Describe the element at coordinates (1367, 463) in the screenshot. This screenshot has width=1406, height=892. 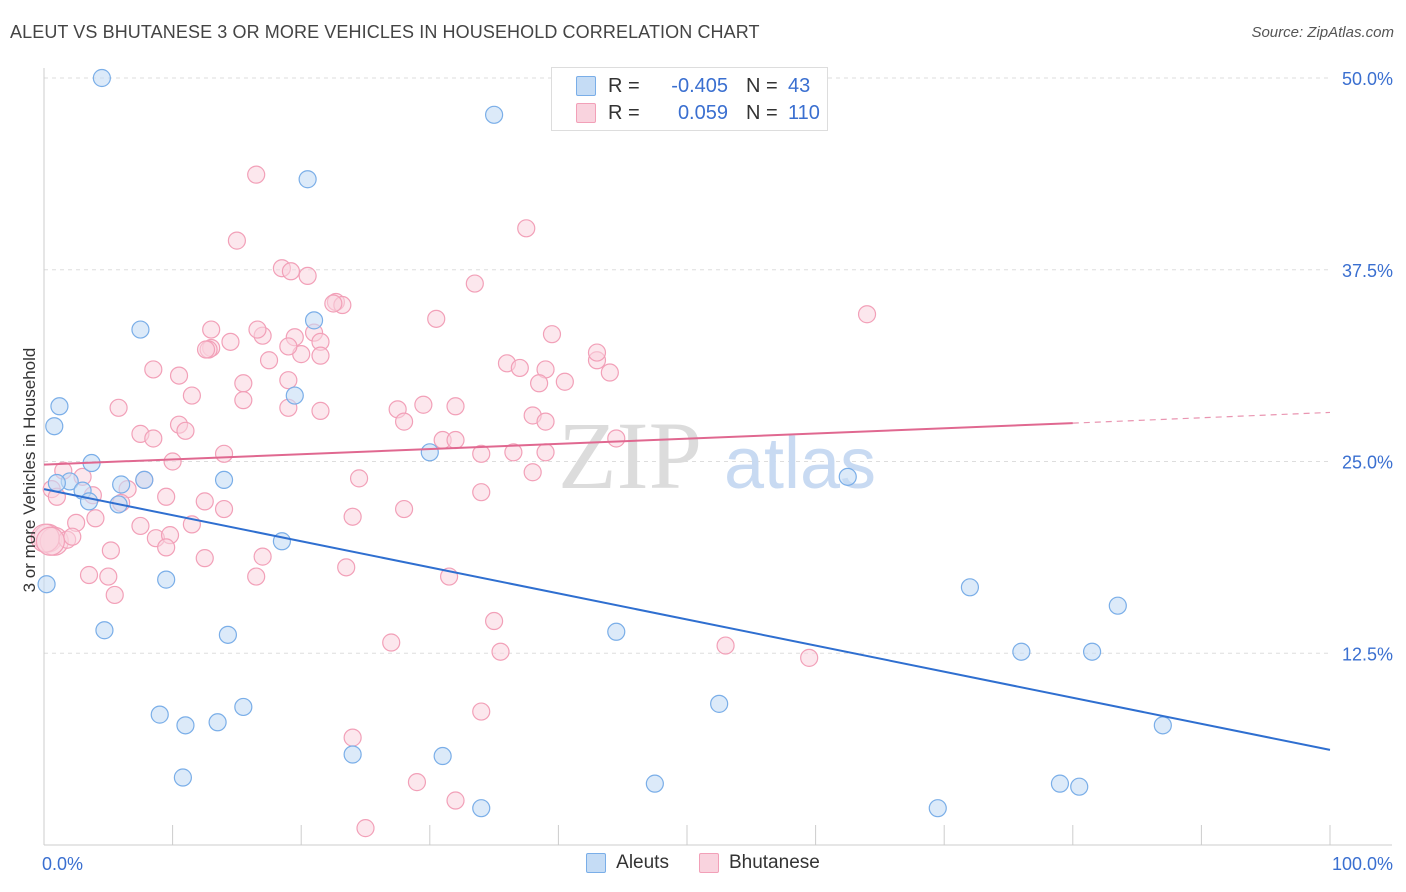
I see `y-tick-label-1: 25.0%` at that location.